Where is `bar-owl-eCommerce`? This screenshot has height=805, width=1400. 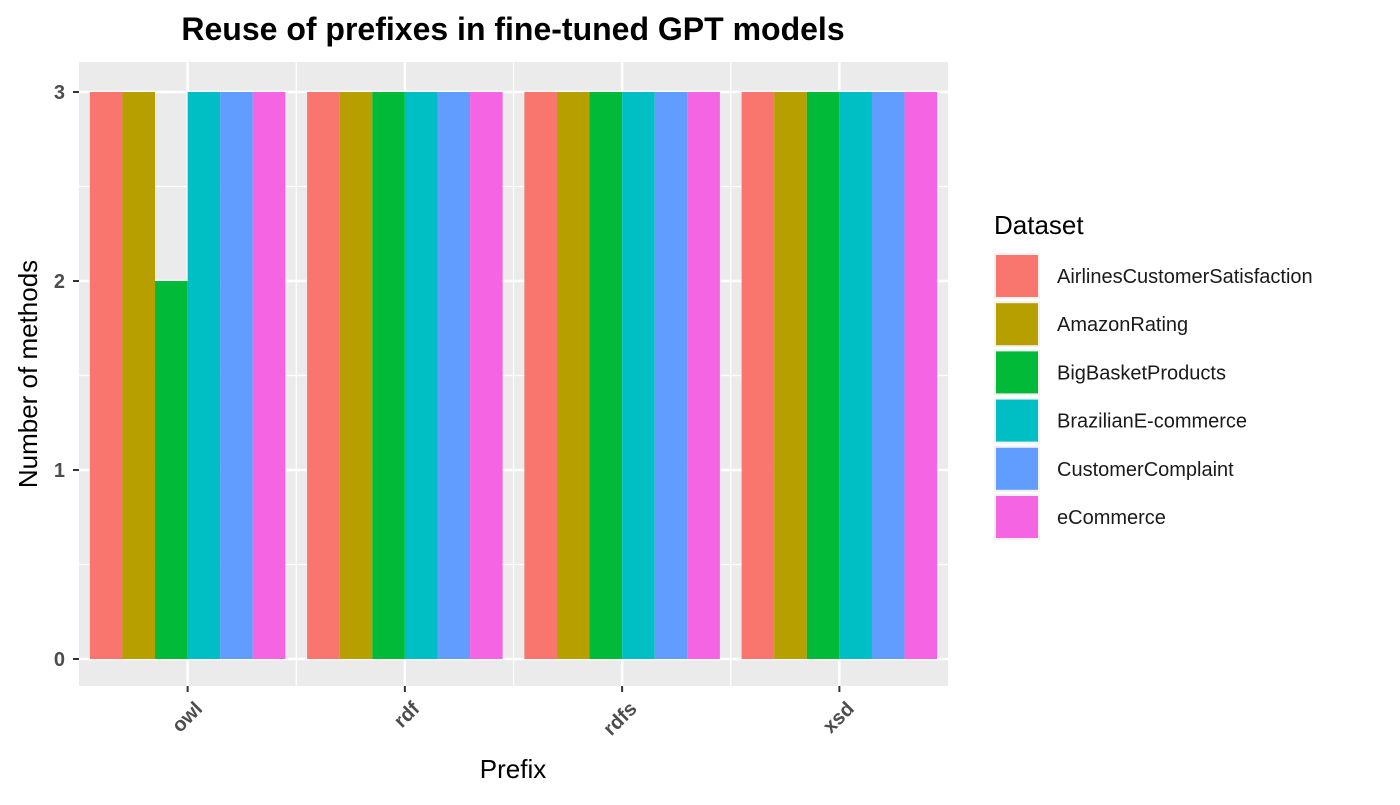
bar-owl-eCommerce is located at coordinates (269, 375).